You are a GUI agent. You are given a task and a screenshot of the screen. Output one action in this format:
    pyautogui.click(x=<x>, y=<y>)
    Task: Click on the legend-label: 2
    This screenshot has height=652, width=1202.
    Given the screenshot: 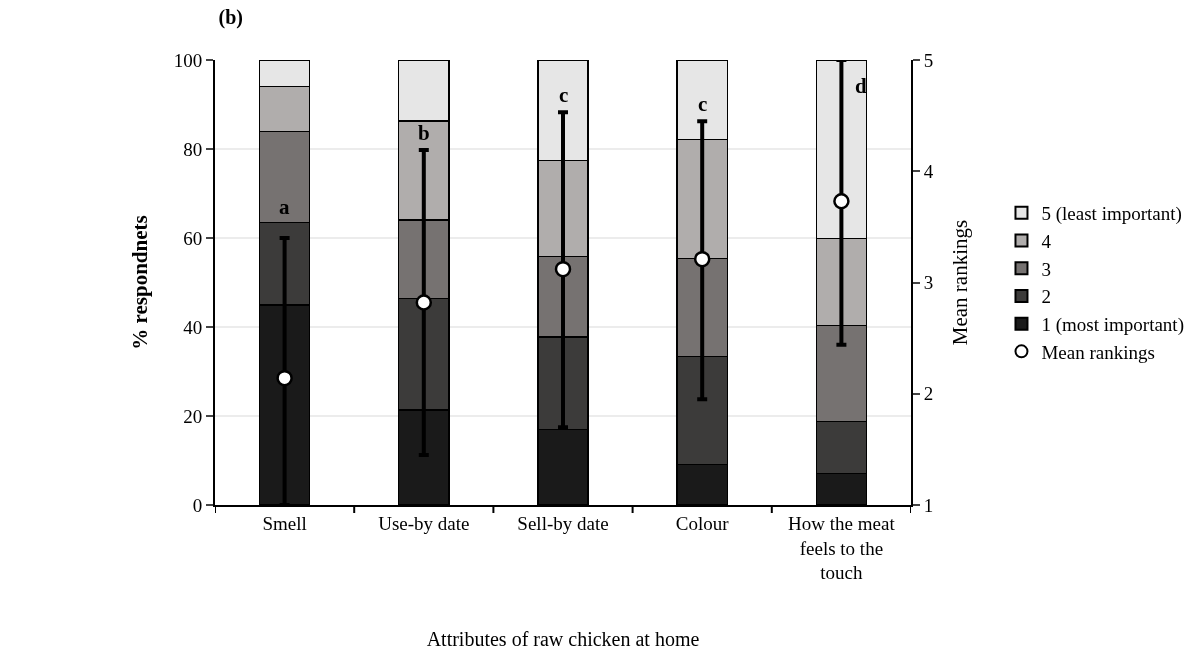 What is the action you would take?
    pyautogui.click(x=1046, y=297)
    